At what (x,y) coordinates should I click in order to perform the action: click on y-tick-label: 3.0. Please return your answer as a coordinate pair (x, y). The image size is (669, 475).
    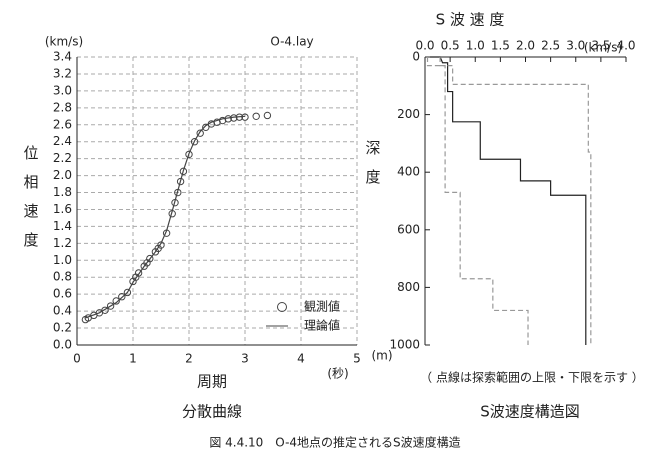
    Looking at the image, I should click on (62, 90).